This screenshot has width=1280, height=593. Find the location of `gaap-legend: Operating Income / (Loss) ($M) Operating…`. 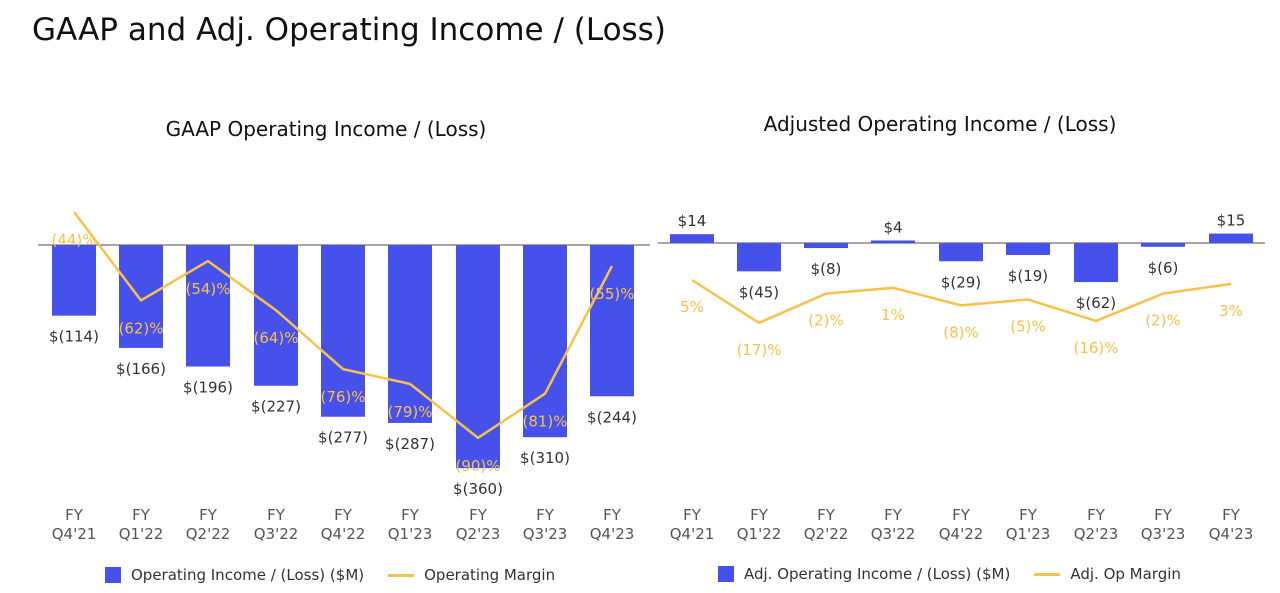

gaap-legend: Operating Income / (Loss) ($M) Operating… is located at coordinates (330, 575).